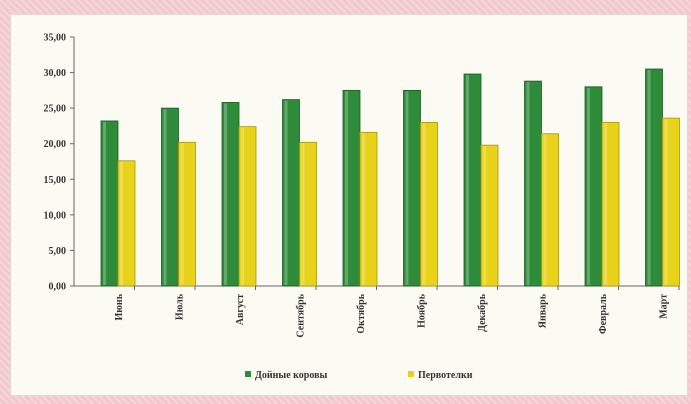 This screenshot has width=691, height=404. I want to click on y-tick-label: 30,00, so click(55, 73).